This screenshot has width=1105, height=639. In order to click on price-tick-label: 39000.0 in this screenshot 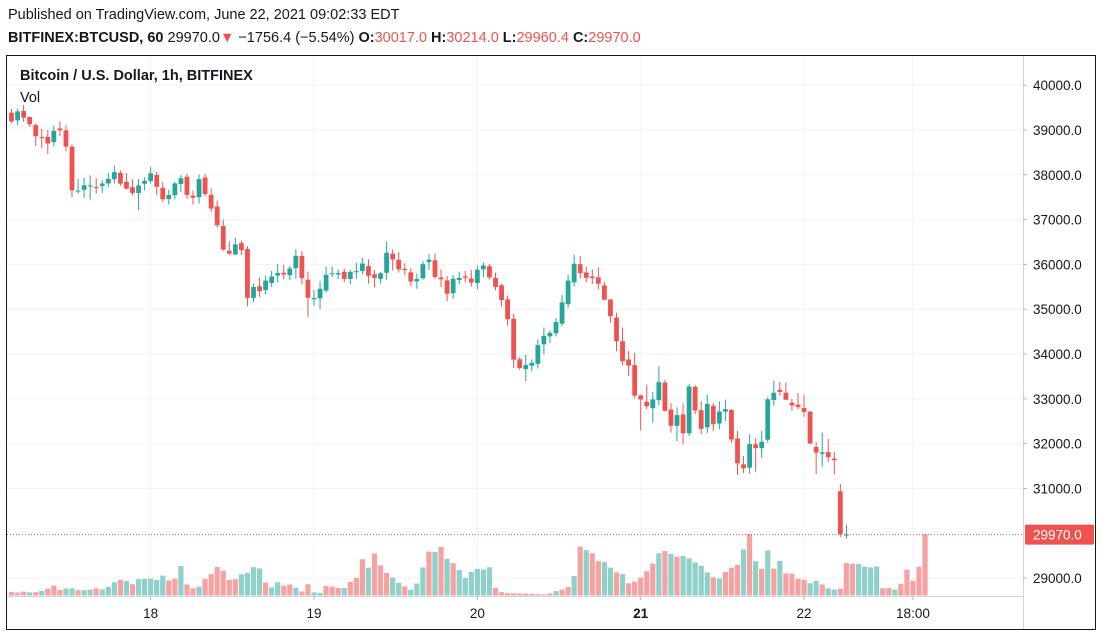, I will do `click(1057, 130)`.